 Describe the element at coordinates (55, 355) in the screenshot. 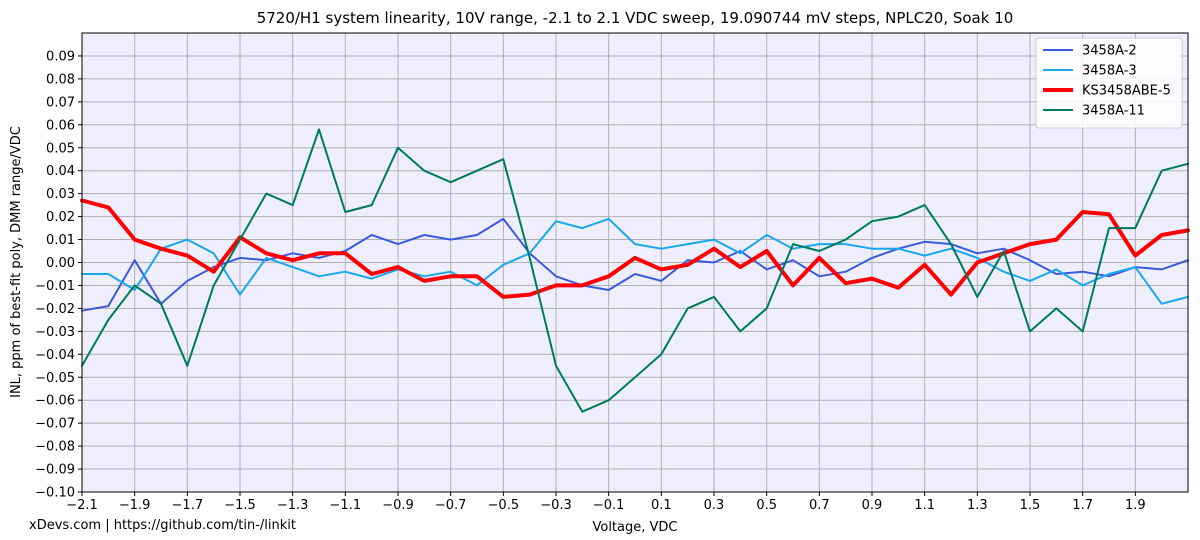

I see `y-tick-label: −0.04` at that location.